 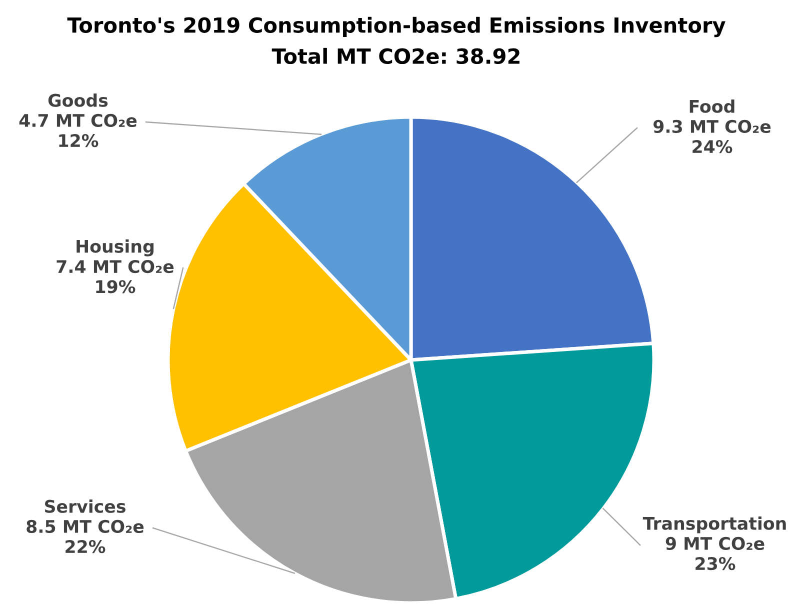 What do you see at coordinates (714, 525) in the screenshot?
I see `slice-label: Transportation` at bounding box center [714, 525].